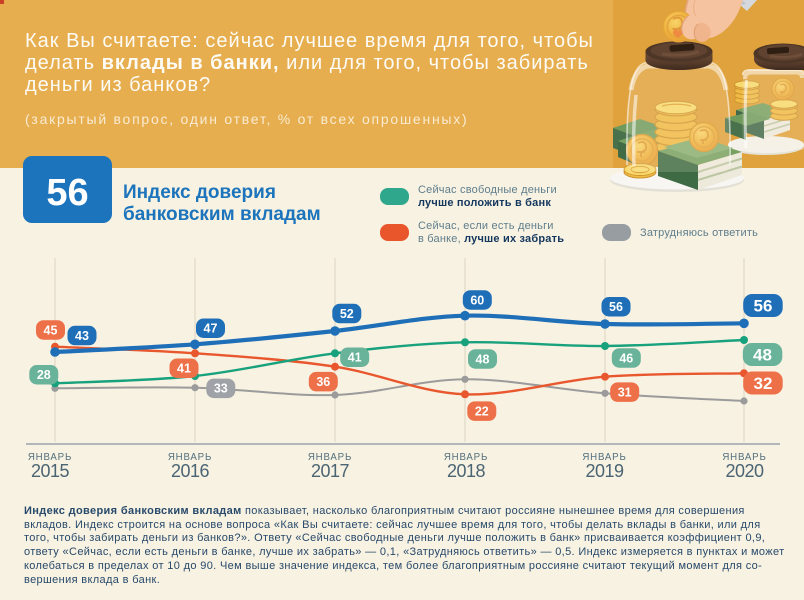  I want to click on svg-text: 46, so click(626, 358).